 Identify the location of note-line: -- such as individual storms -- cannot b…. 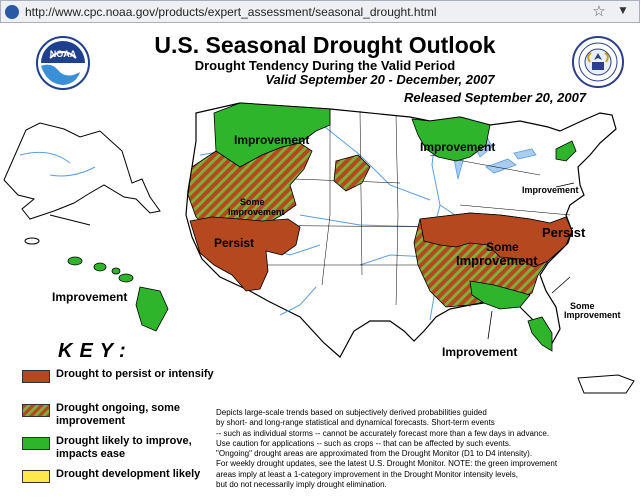
(383, 433).